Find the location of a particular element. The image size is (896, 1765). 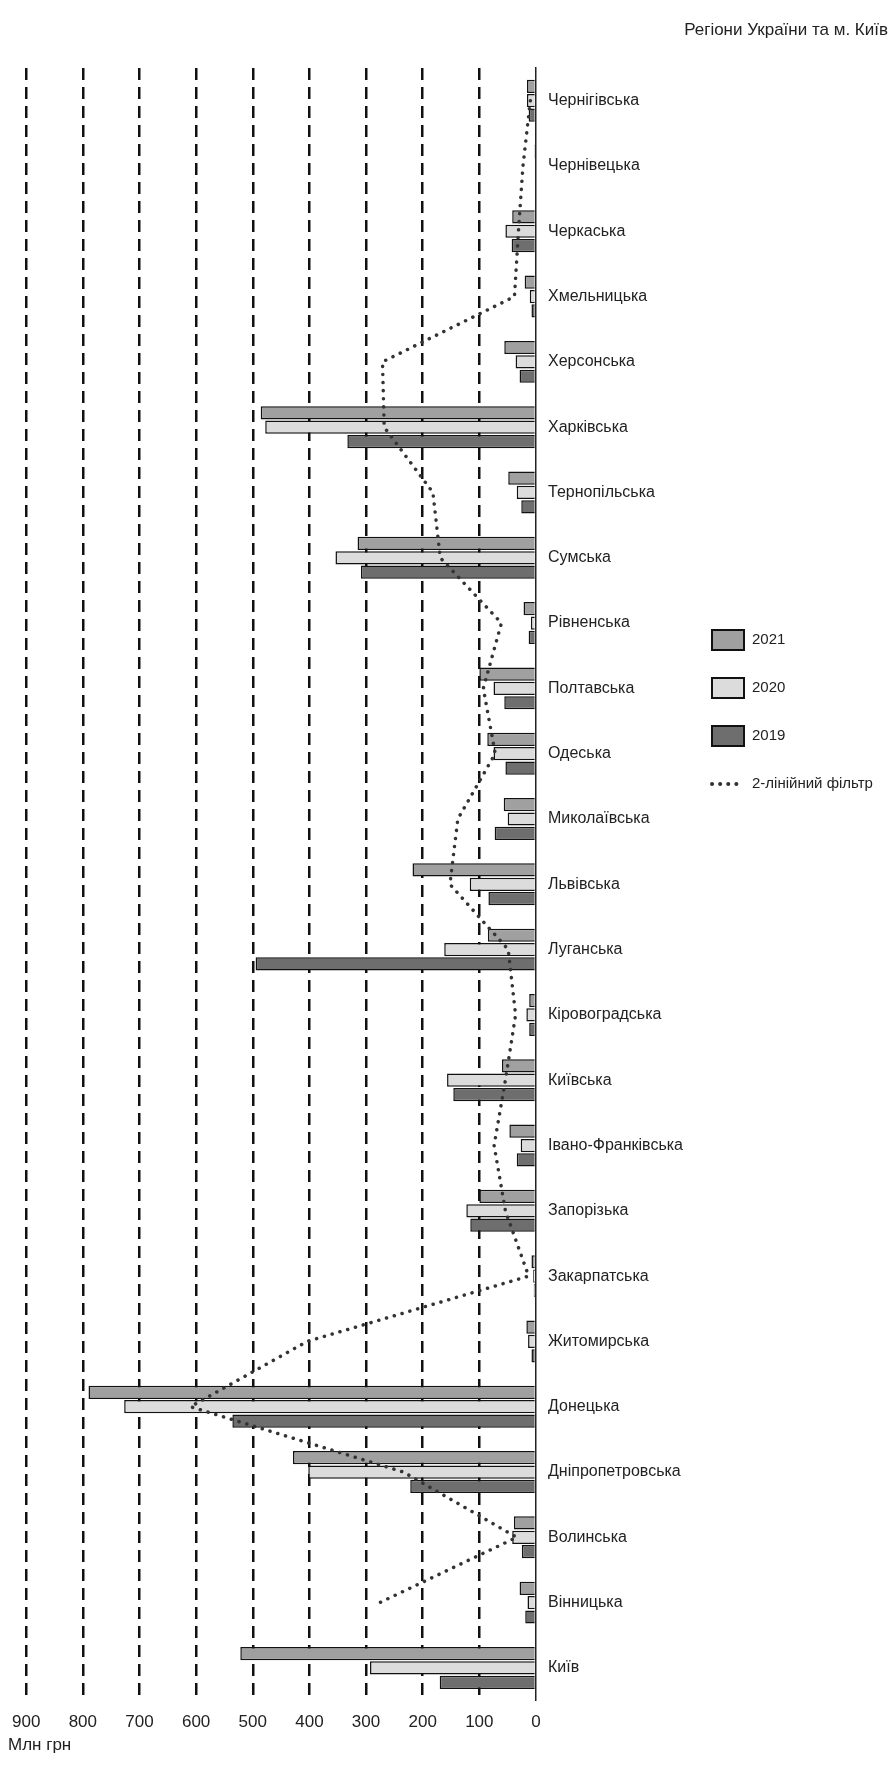

legend-label: 2019 is located at coordinates (769, 735).